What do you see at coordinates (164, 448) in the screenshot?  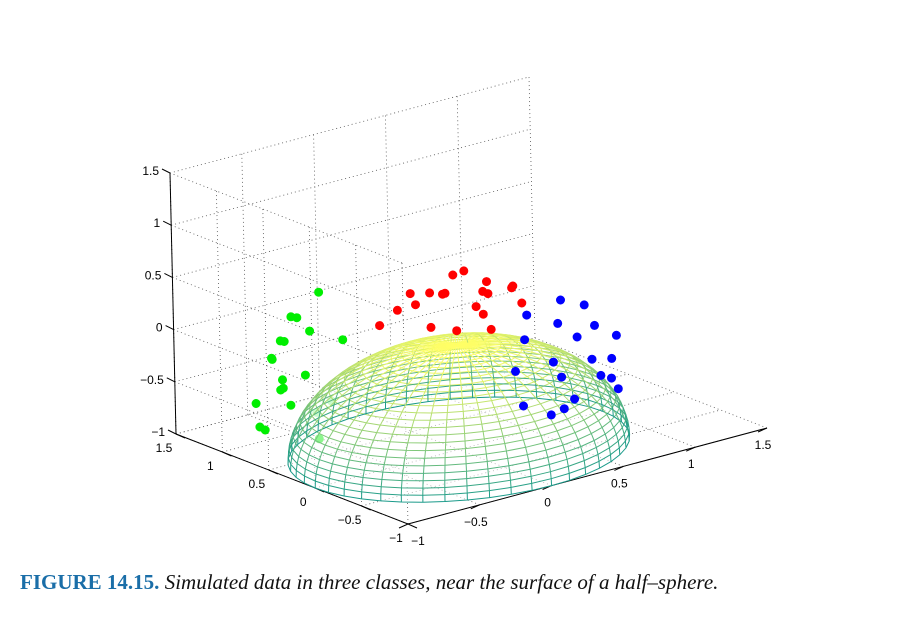 I see `y-tick-label: 1.5` at bounding box center [164, 448].